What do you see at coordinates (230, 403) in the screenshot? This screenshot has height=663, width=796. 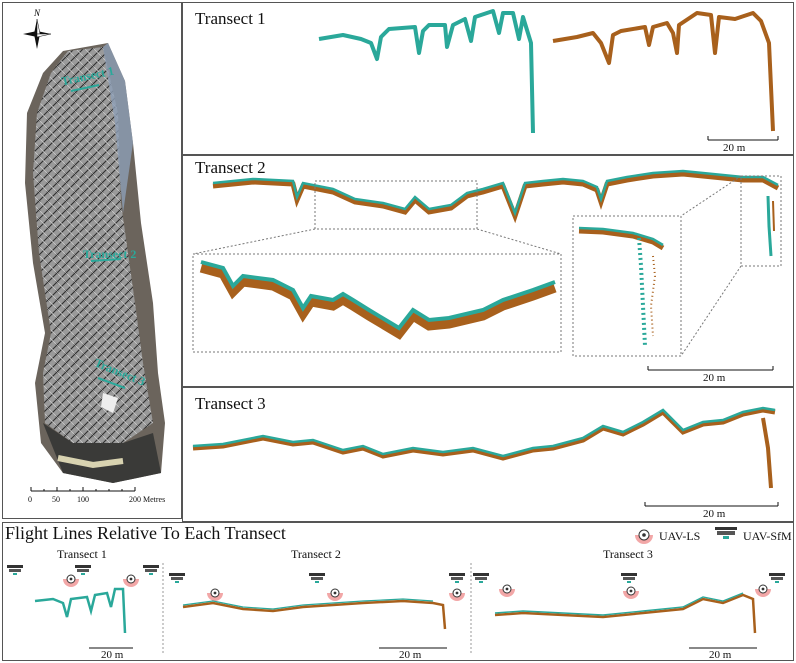 I see `panel-title: Transect 3` at bounding box center [230, 403].